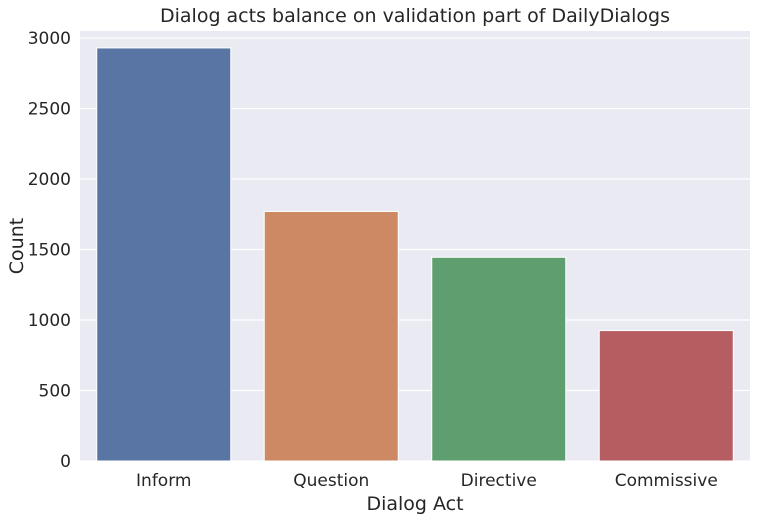  Describe the element at coordinates (499, 481) in the screenshot. I see `x-tick-label-directive: Directive` at that location.